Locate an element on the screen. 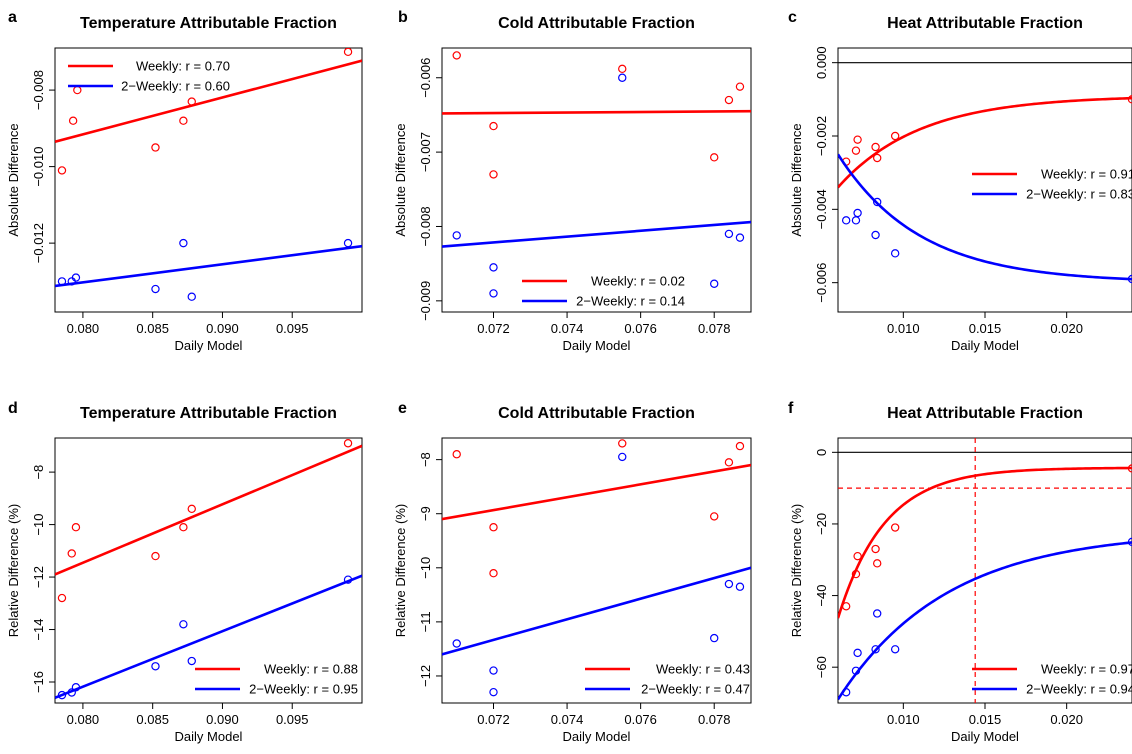  panel-letter: d is located at coordinates (13, 408).